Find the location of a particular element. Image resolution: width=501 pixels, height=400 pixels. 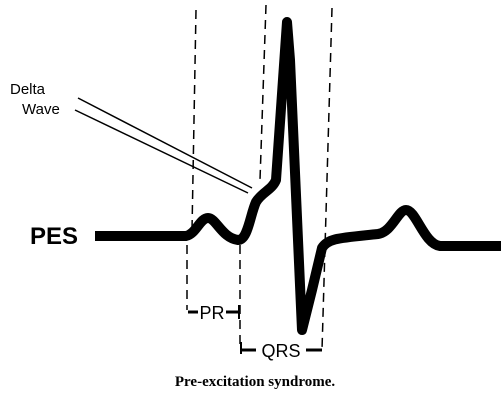

caption: Pre-excitation syndrome. is located at coordinates (255, 382).